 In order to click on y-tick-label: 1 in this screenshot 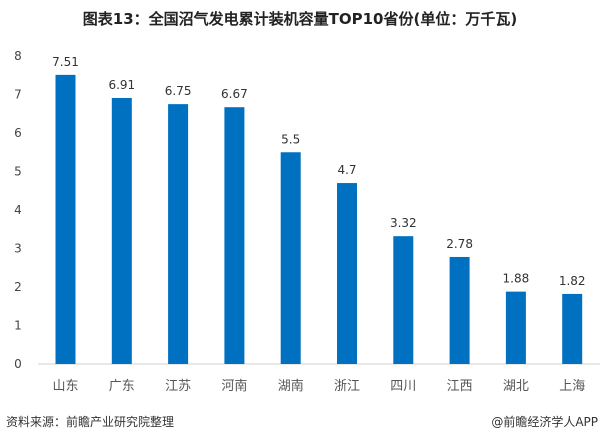, I will do `click(18, 326)`.